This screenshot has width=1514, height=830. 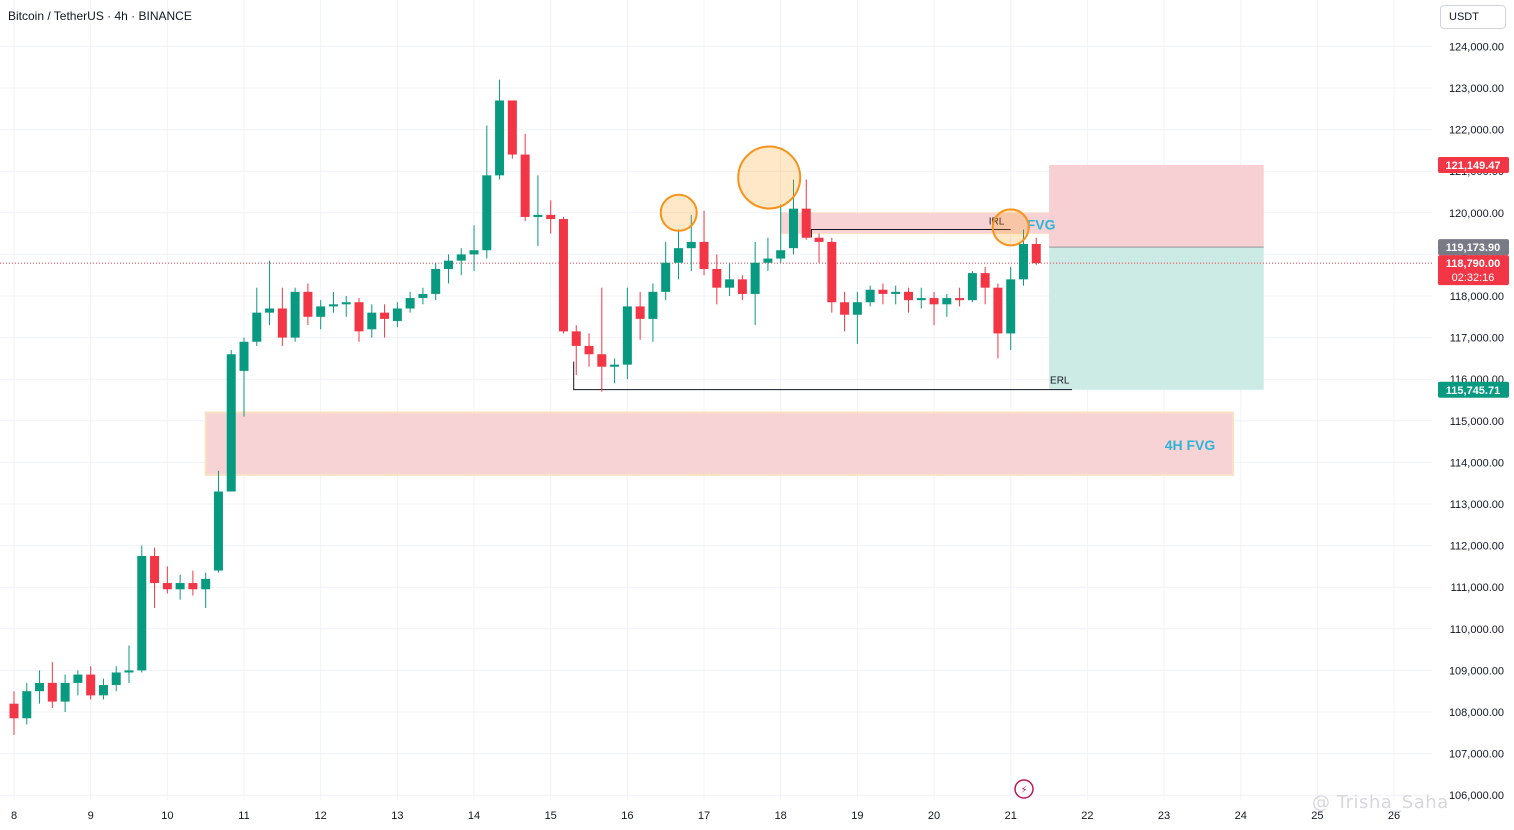 What do you see at coordinates (1041, 225) in the screenshot?
I see `fvg-label: FVG` at bounding box center [1041, 225].